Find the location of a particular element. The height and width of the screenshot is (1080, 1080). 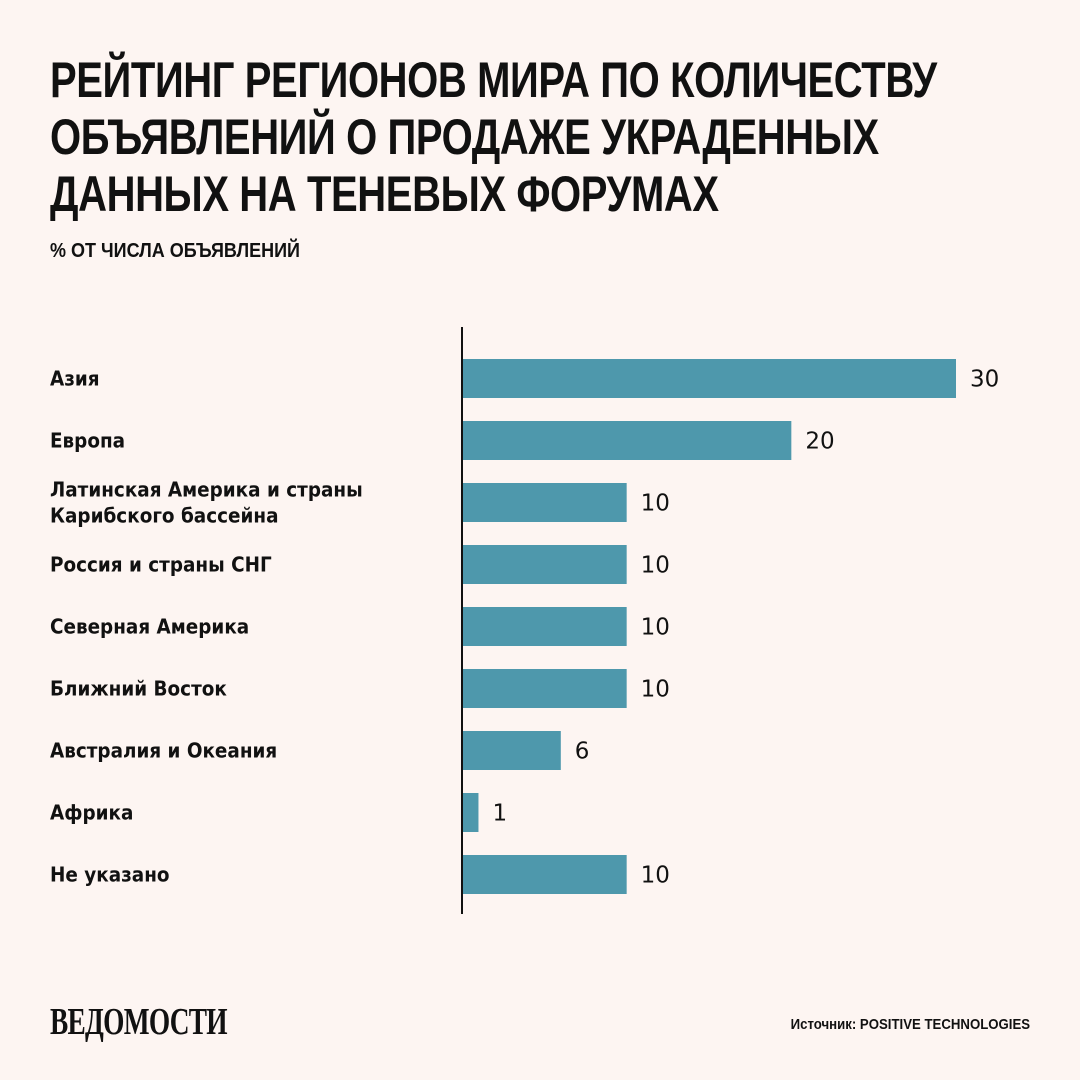

title-line: ДАННЫХ НА ТЕНЕВЫХ ФОРУМАХ is located at coordinates (384, 194).